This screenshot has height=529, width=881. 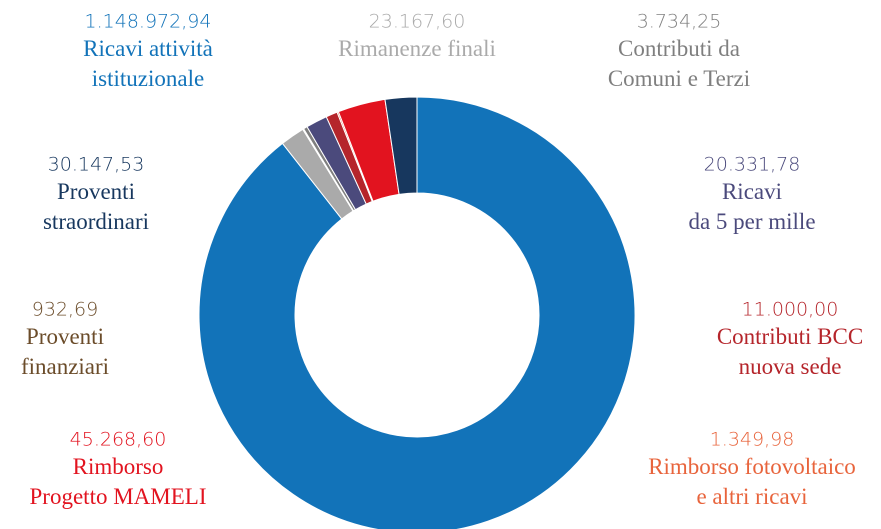 I want to click on category-label: Rimanenze finali, so click(x=417, y=48).